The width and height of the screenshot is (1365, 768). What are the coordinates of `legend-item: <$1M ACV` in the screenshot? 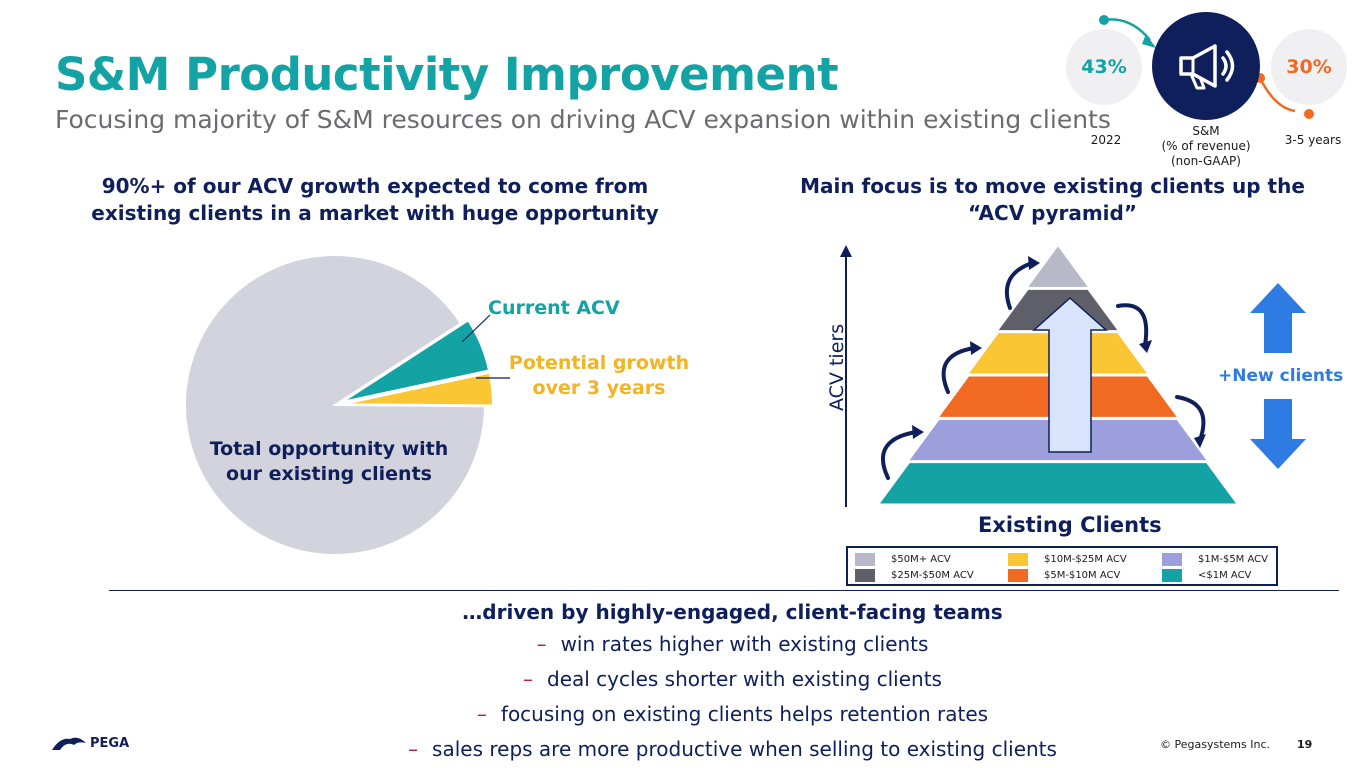 It's located at (1206, 575).